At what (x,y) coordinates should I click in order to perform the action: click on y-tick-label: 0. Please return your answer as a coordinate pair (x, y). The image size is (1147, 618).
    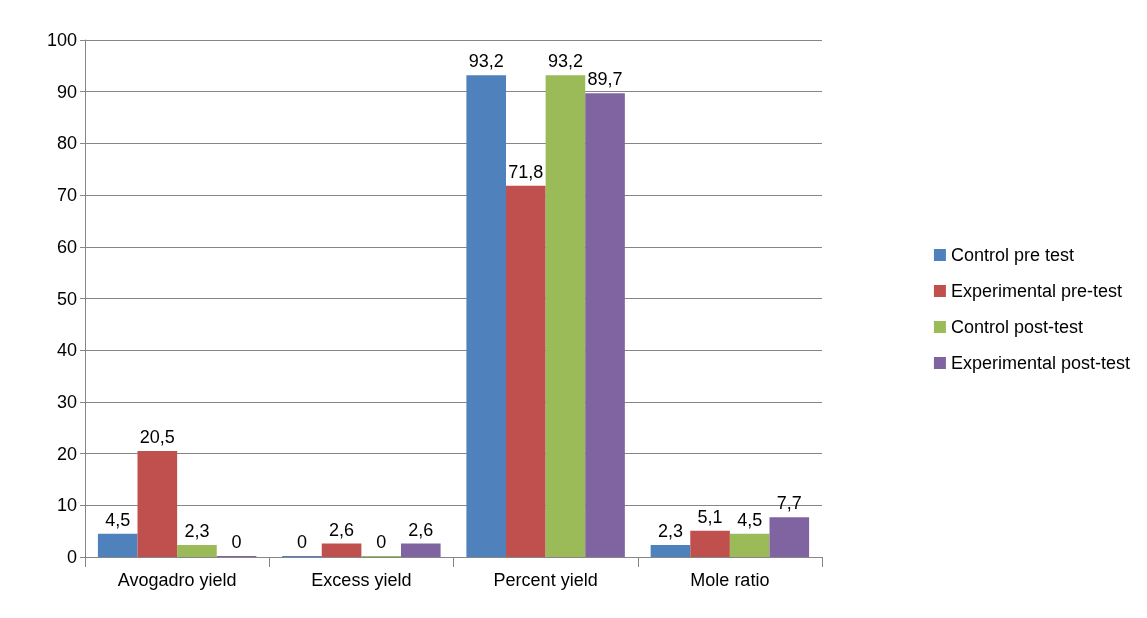
    Looking at the image, I should click on (71, 557).